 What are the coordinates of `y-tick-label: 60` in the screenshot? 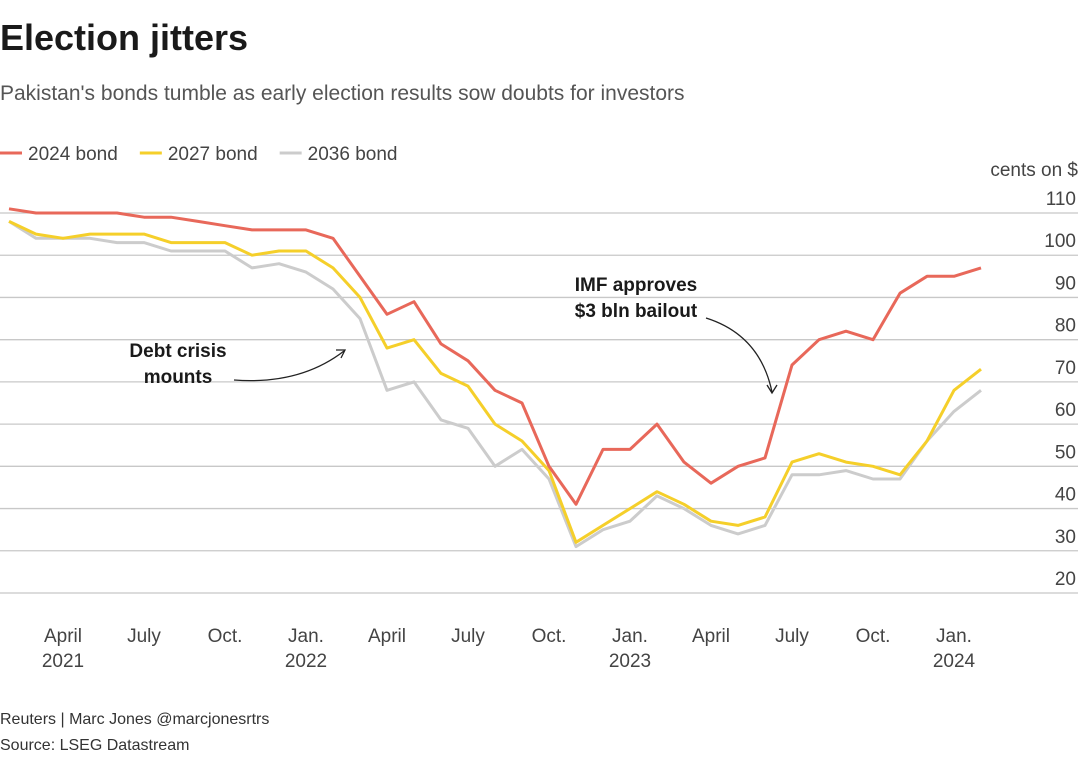 It's located at (1065, 410).